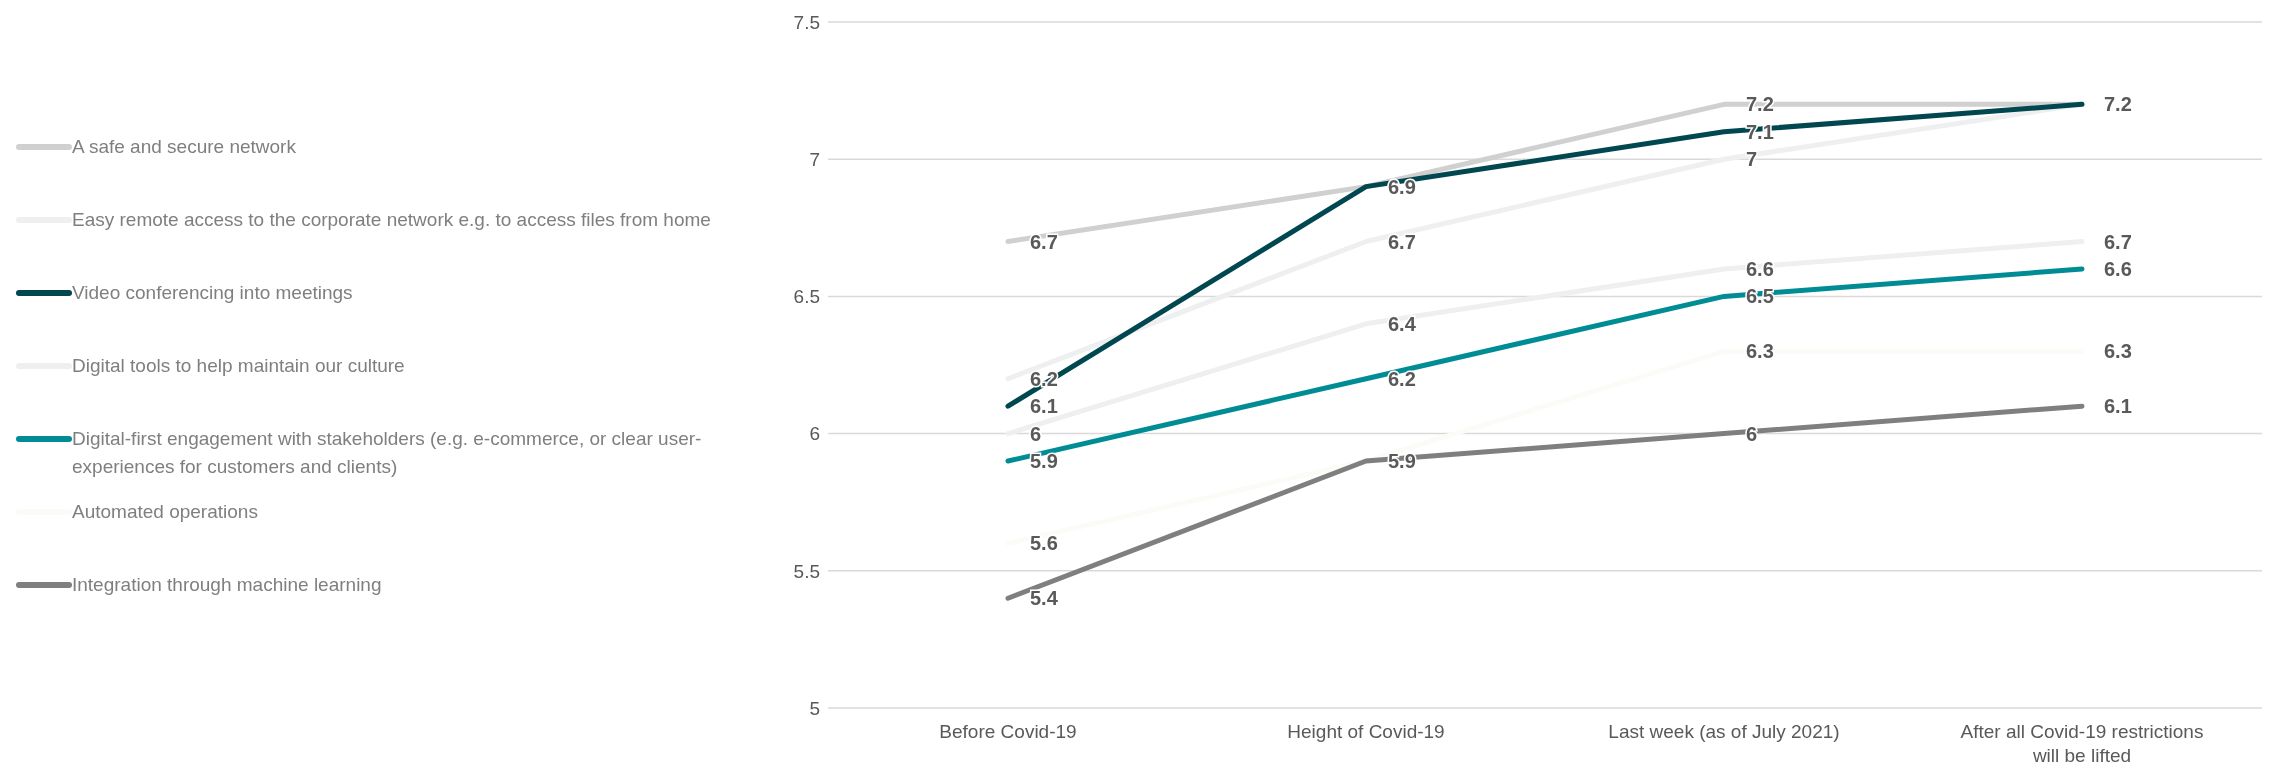 The width and height of the screenshot is (2282, 775). What do you see at coordinates (1402, 378) in the screenshot?
I see `data-label: 6.2` at bounding box center [1402, 378].